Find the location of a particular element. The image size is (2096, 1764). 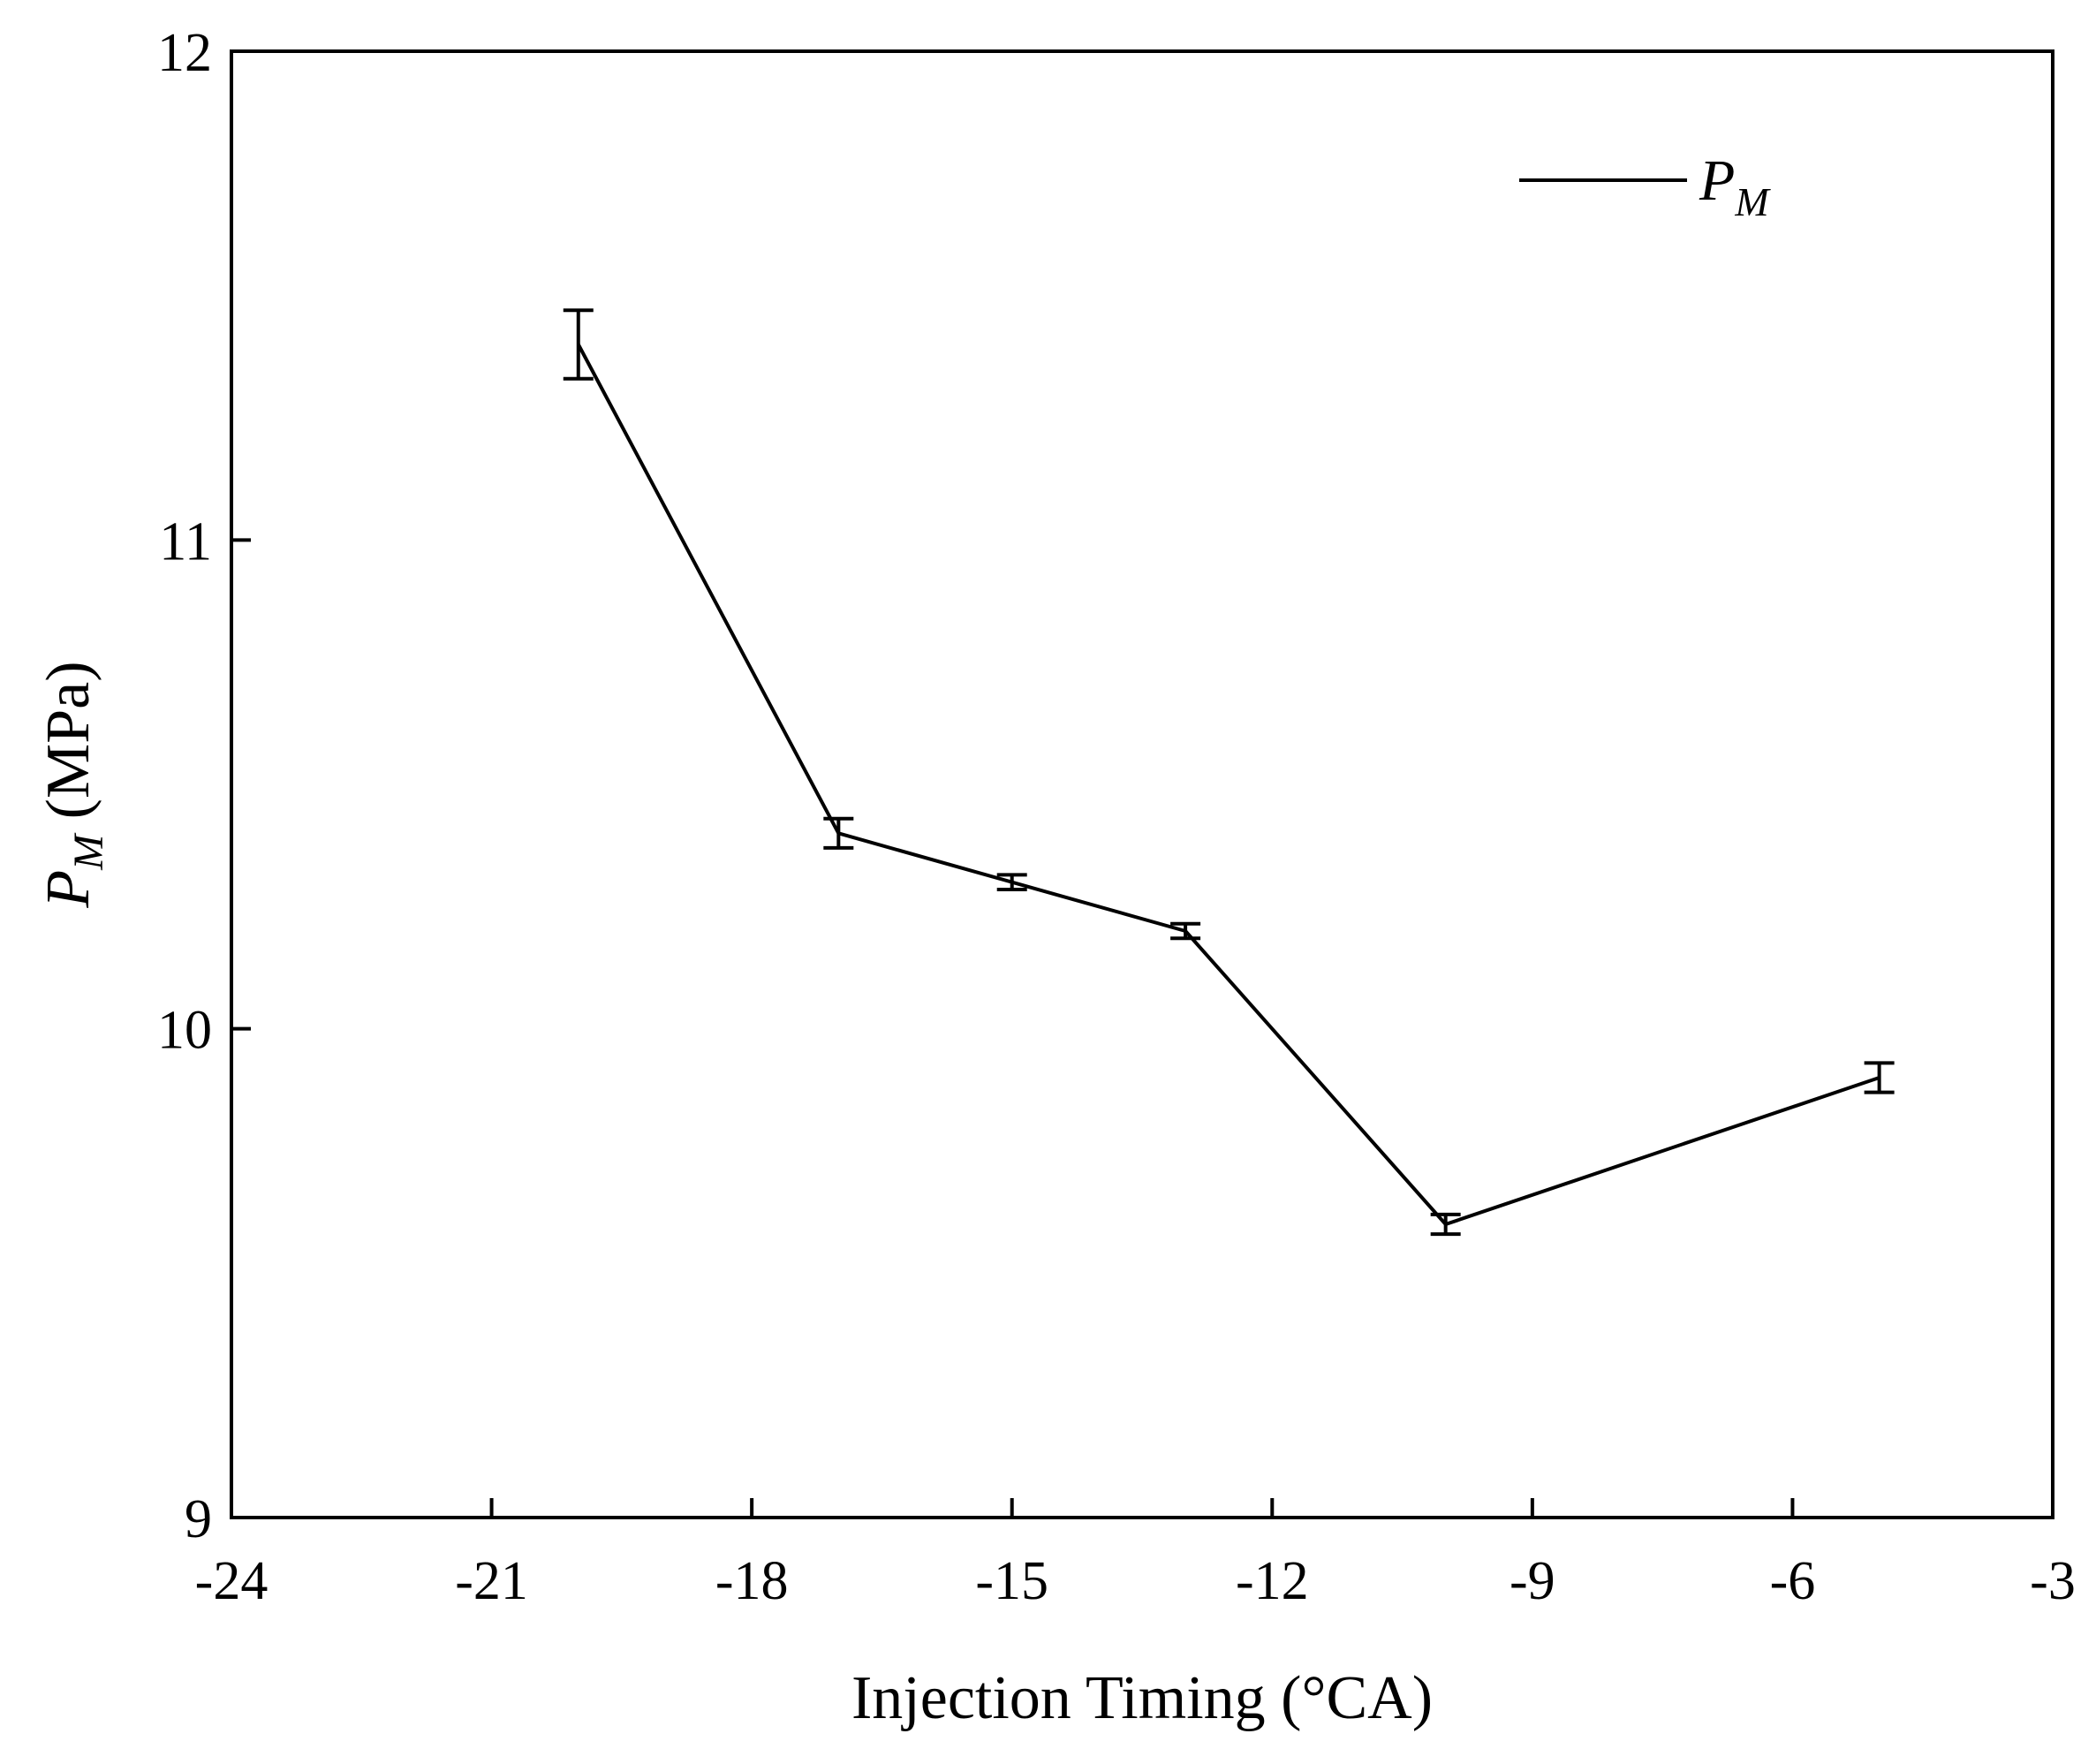

legend-label: PM is located at coordinates (1735, 186).